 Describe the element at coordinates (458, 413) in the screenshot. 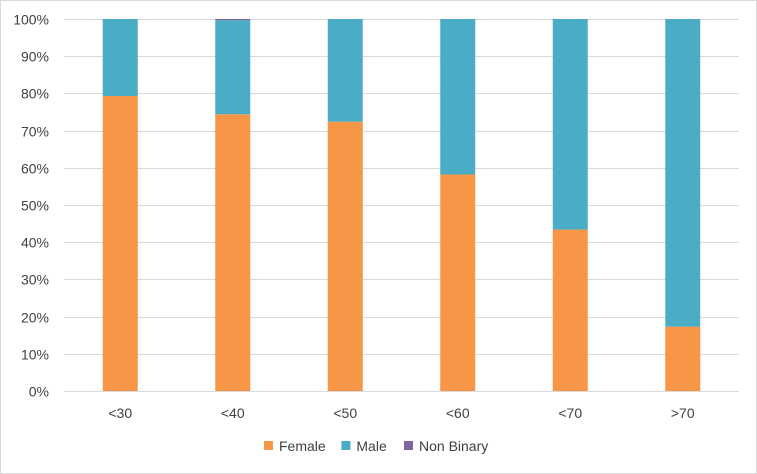

I see `x-tick-label: <60` at that location.